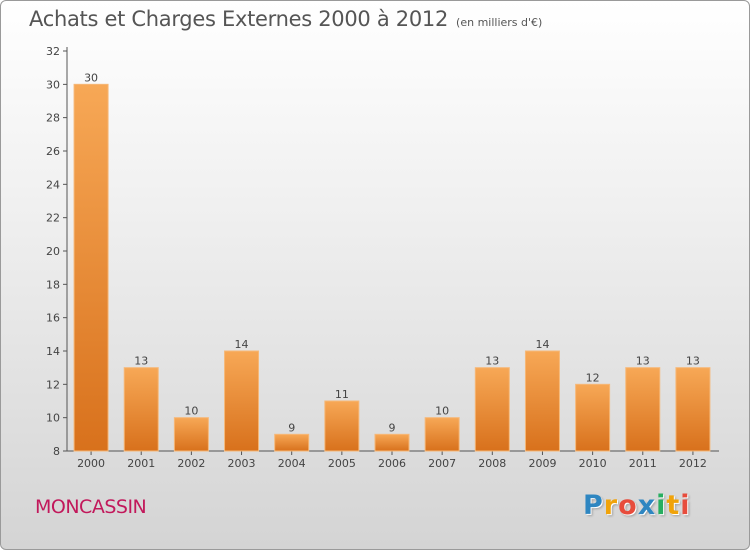 The height and width of the screenshot is (550, 750). I want to click on logo-letter: r, so click(611, 505).